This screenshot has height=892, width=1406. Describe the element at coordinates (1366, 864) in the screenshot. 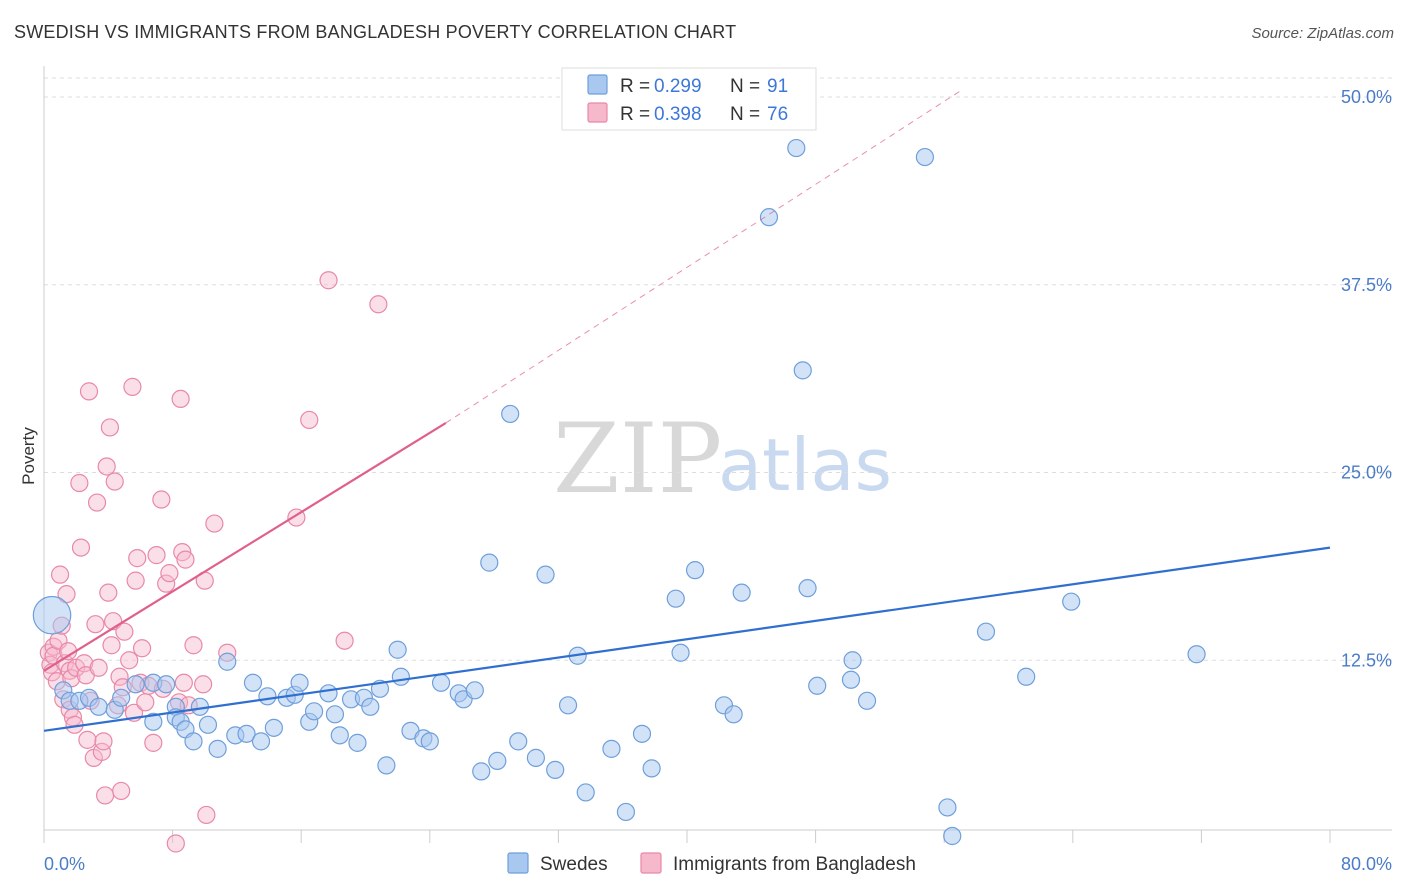

I see `x-tick-label-1: 80.0%` at that location.